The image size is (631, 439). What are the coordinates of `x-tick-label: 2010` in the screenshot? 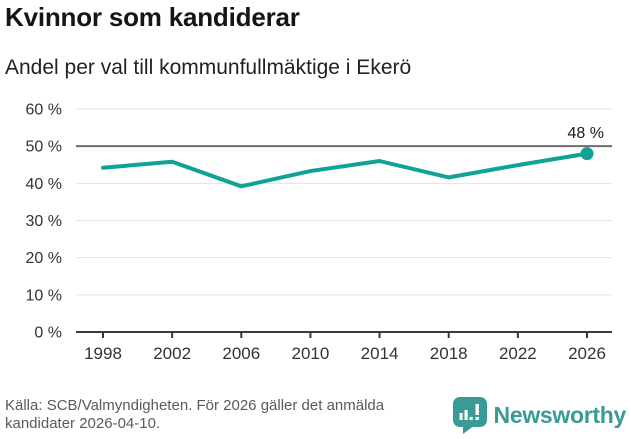 It's located at (311, 353).